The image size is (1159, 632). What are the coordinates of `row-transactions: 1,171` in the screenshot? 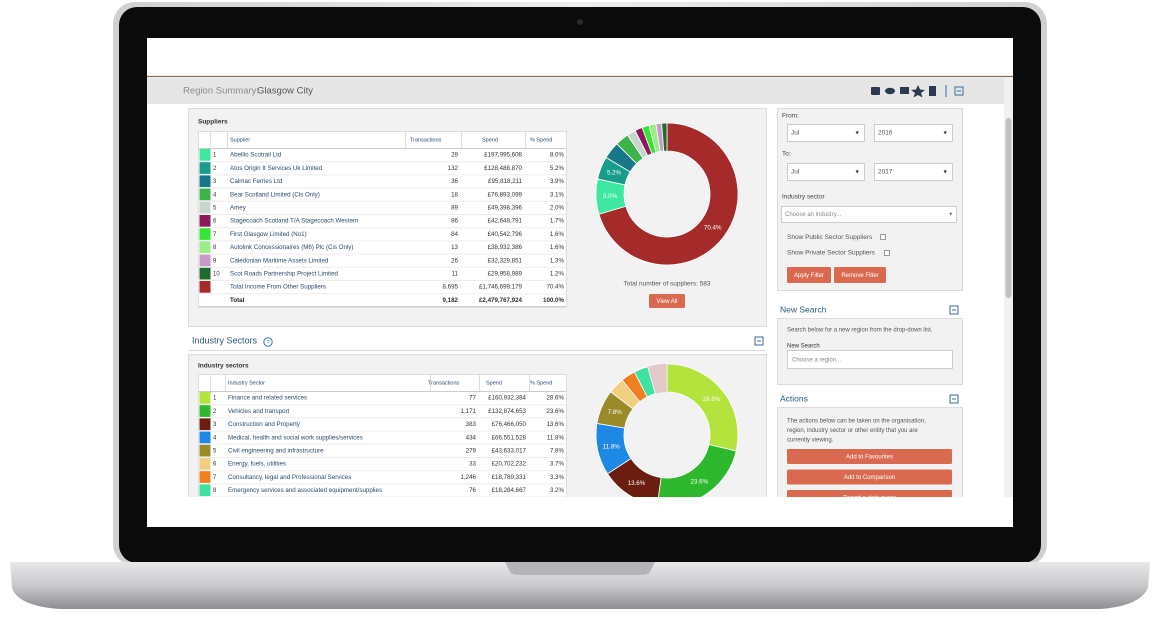 It's located at (469, 411).